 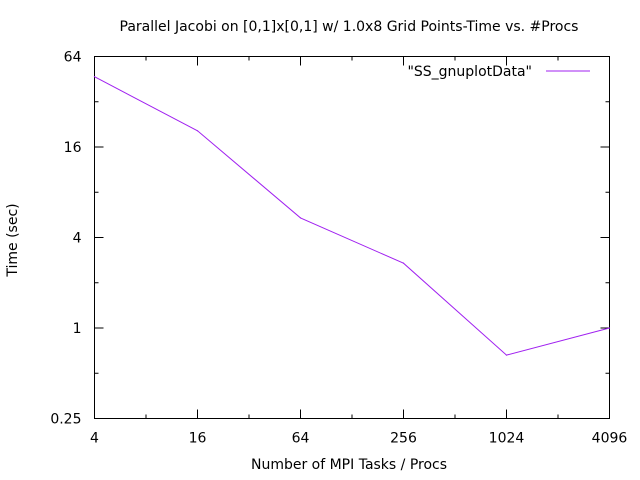 What do you see at coordinates (198, 439) in the screenshot?
I see `x-tick-label: 16` at bounding box center [198, 439].